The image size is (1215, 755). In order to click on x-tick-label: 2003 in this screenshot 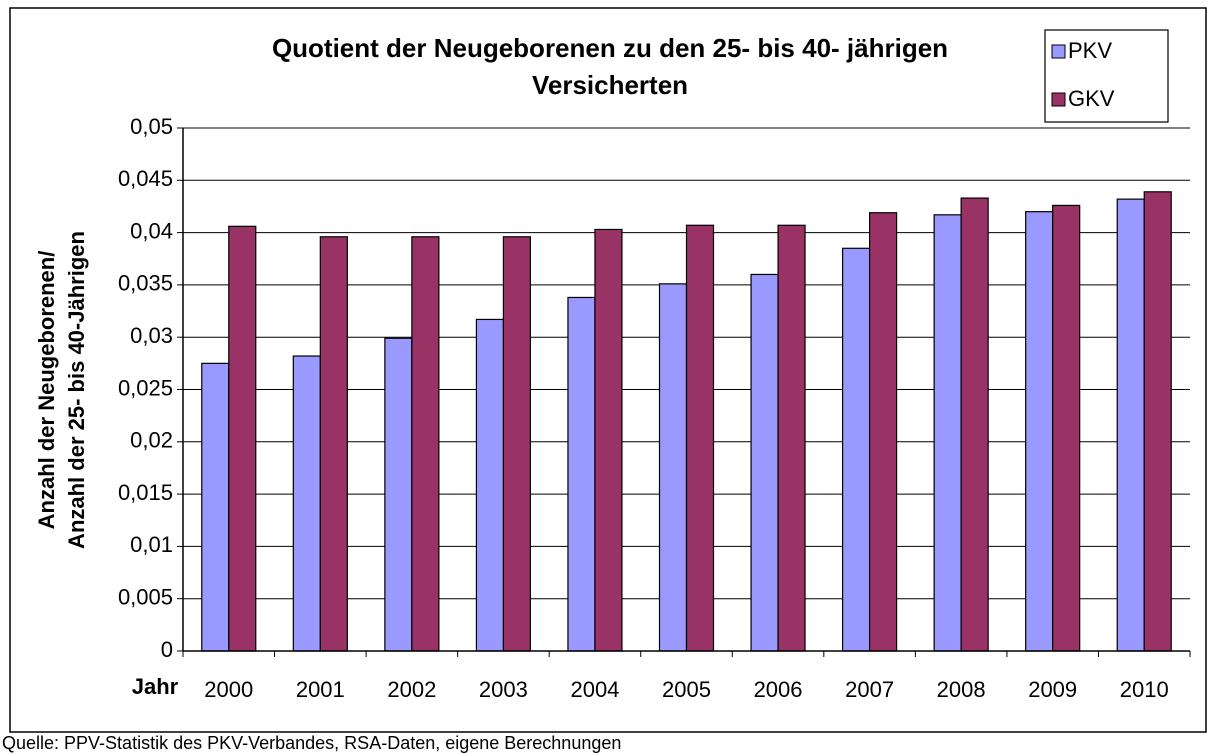, I will do `click(503, 689)`.